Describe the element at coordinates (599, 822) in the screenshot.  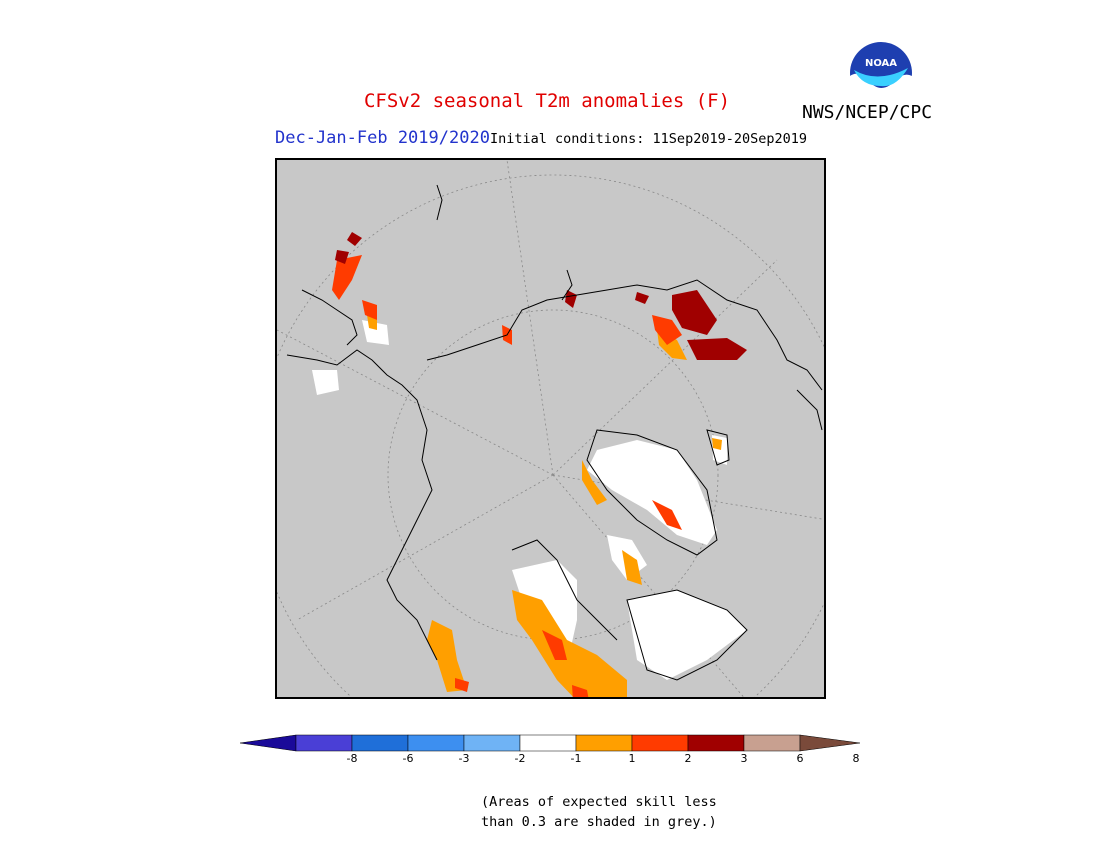
I see `skill-note-line2: than 0.3 are shaded in grey.)` at that location.